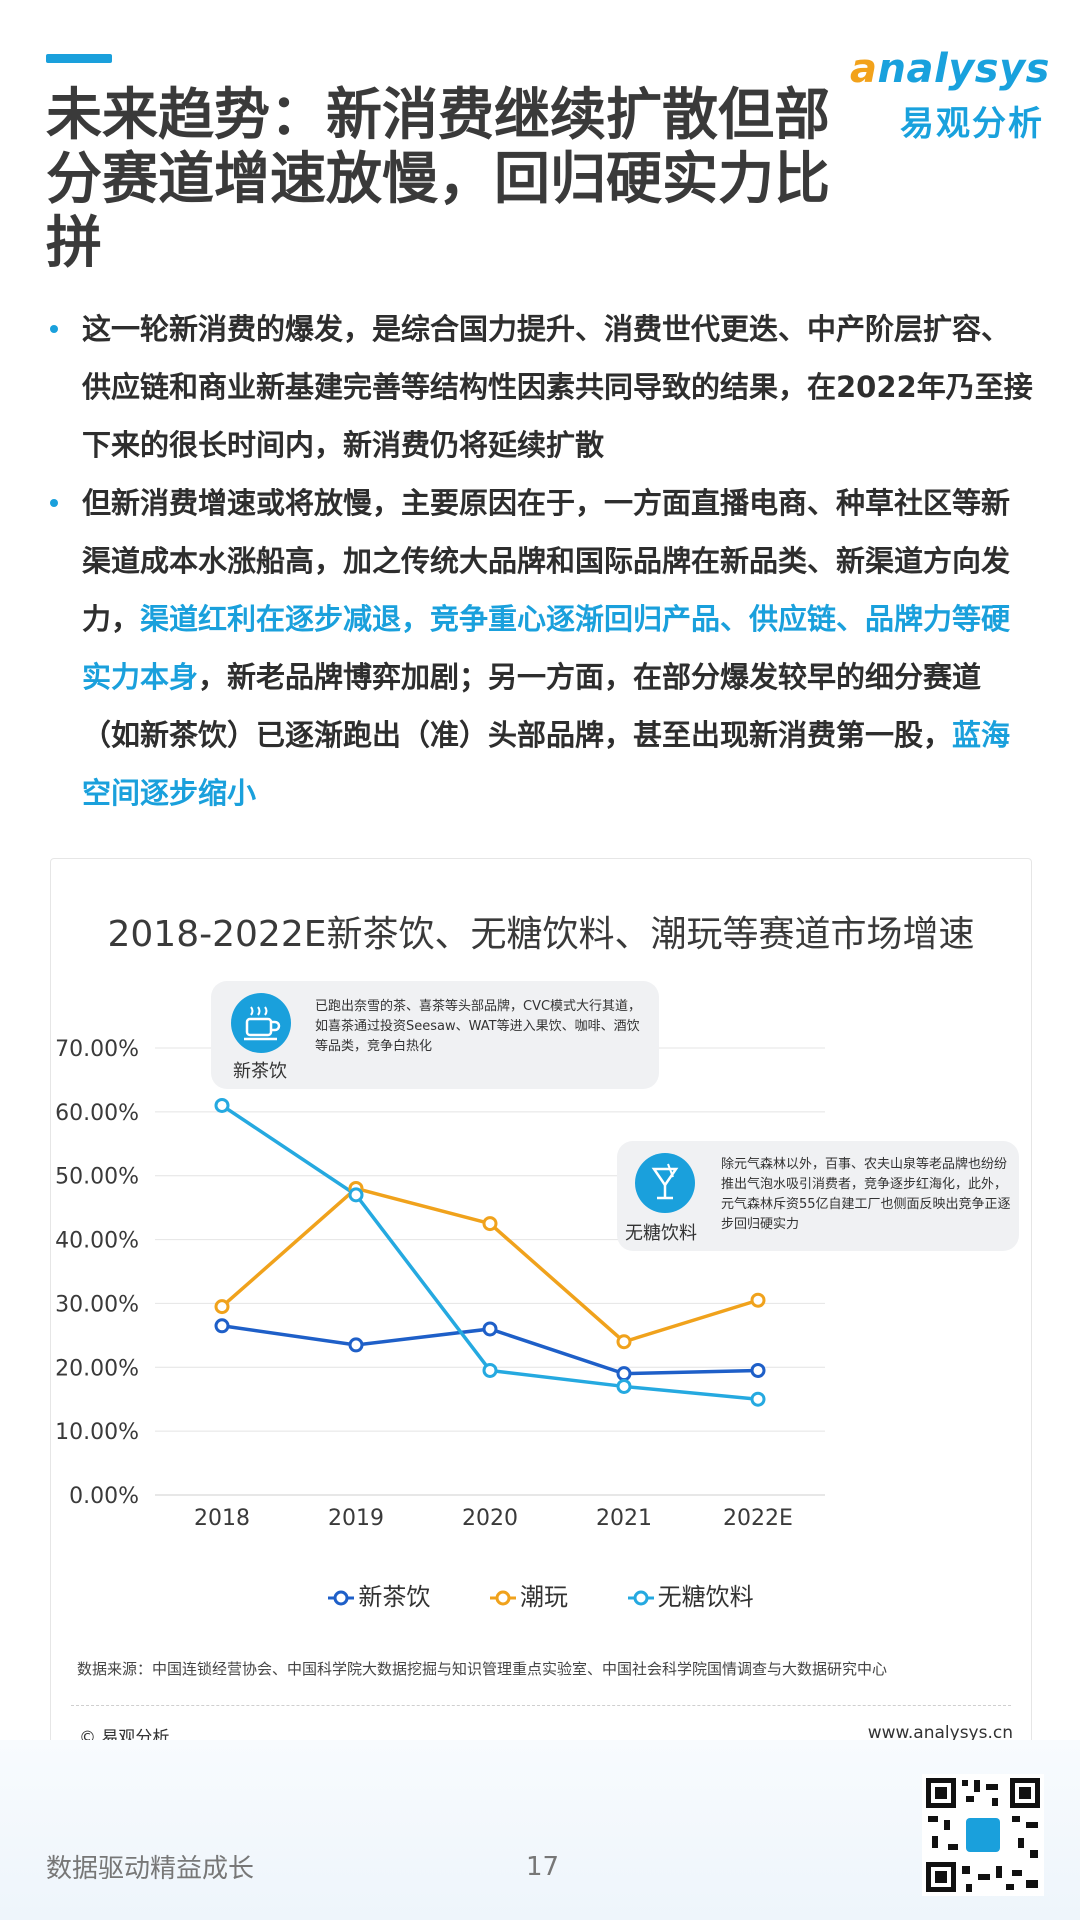 The image size is (1080, 1920). What do you see at coordinates (97, 1304) in the screenshot?
I see `y-tick-label: 30.00%` at bounding box center [97, 1304].